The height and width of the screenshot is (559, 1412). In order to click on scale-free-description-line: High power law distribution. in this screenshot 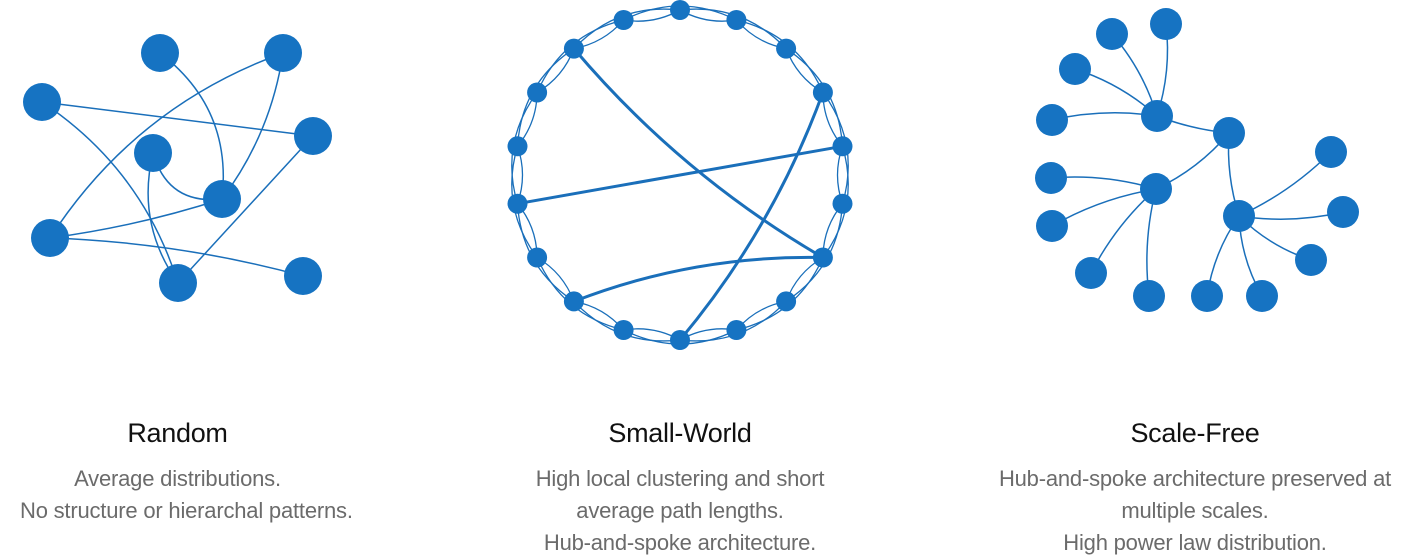, I will do `click(1195, 542)`.